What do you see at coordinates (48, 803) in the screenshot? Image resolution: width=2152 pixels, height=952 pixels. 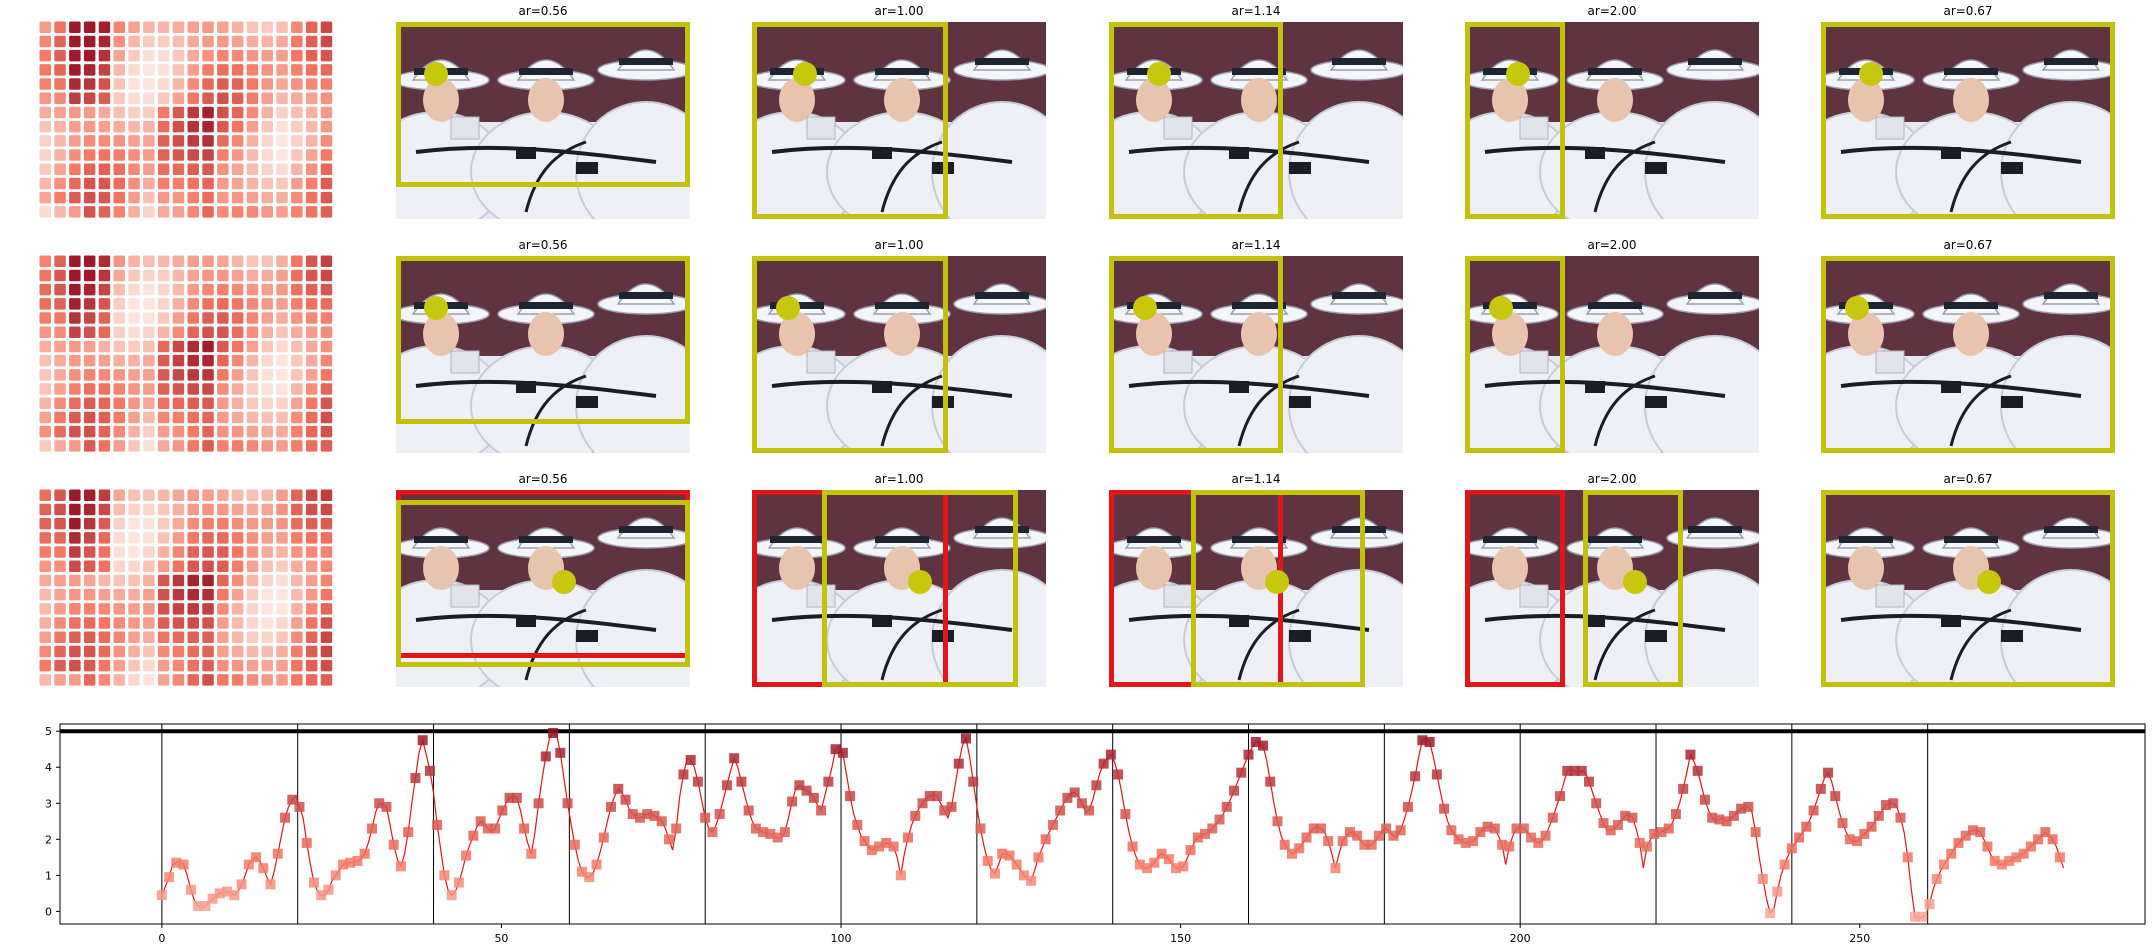 I see `y-tick-label: 3` at bounding box center [48, 803].